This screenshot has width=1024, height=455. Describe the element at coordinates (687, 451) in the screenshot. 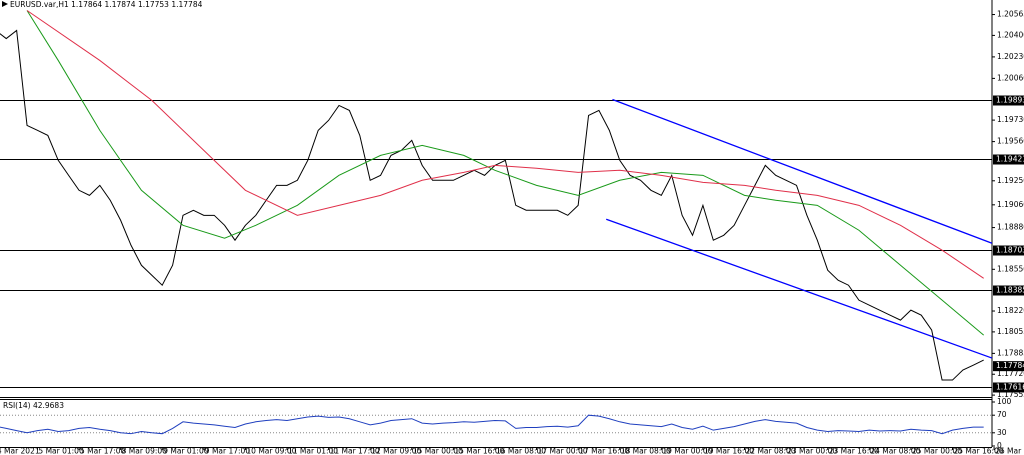

I see `x-tick-label: 19 Mar 00:00` at that location.